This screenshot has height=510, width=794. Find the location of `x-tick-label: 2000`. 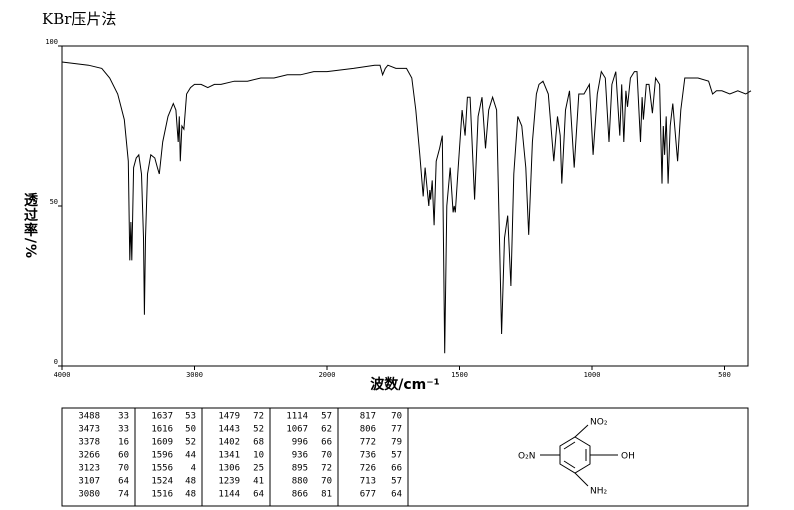

x-tick-label: 2000 is located at coordinates (327, 375).